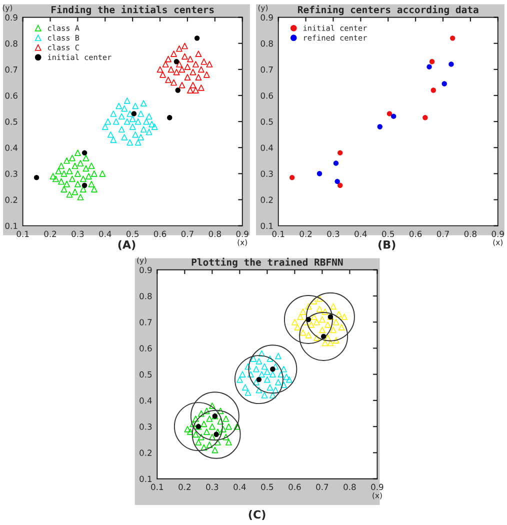  I want to click on chart-title: Refining centers according data, so click(388, 10).